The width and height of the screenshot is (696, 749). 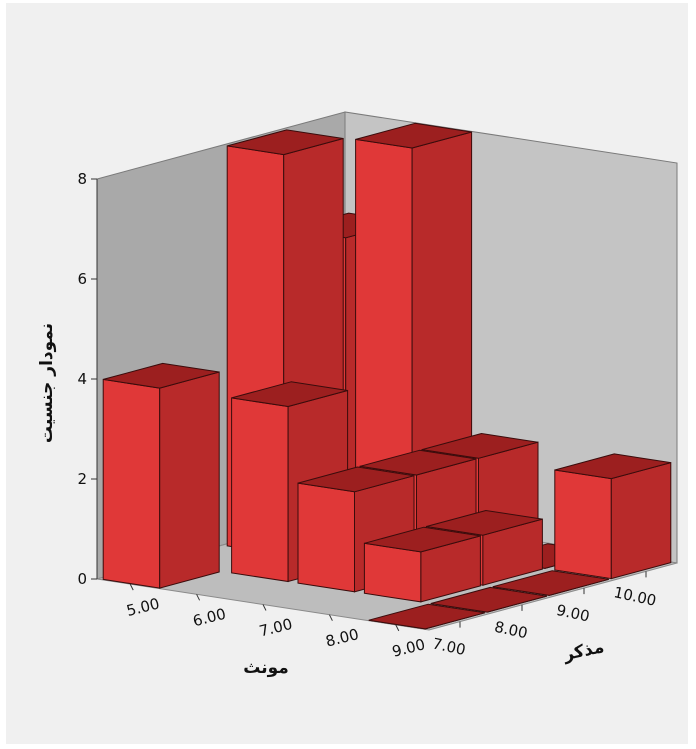 What do you see at coordinates (635, 596) in the screenshot?
I see `x-tick-label: 10.00` at bounding box center [635, 596].